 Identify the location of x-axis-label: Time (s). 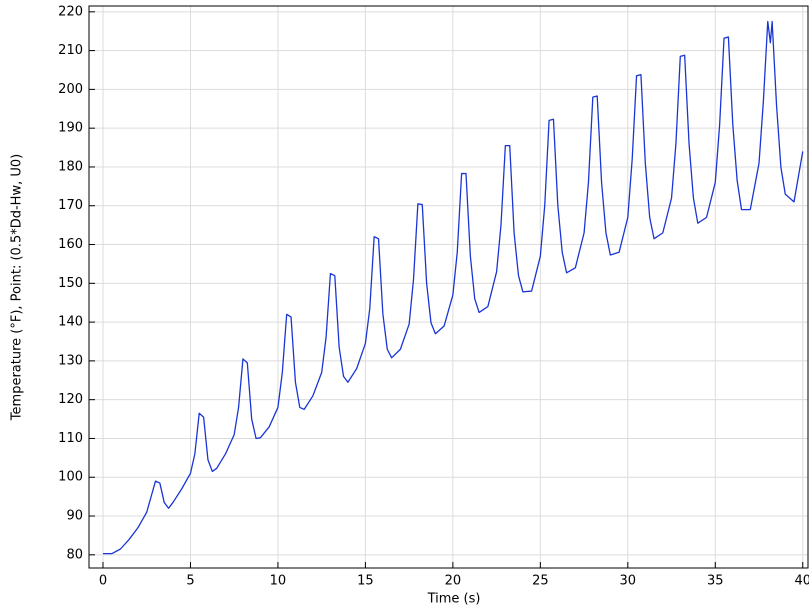
(454, 599).